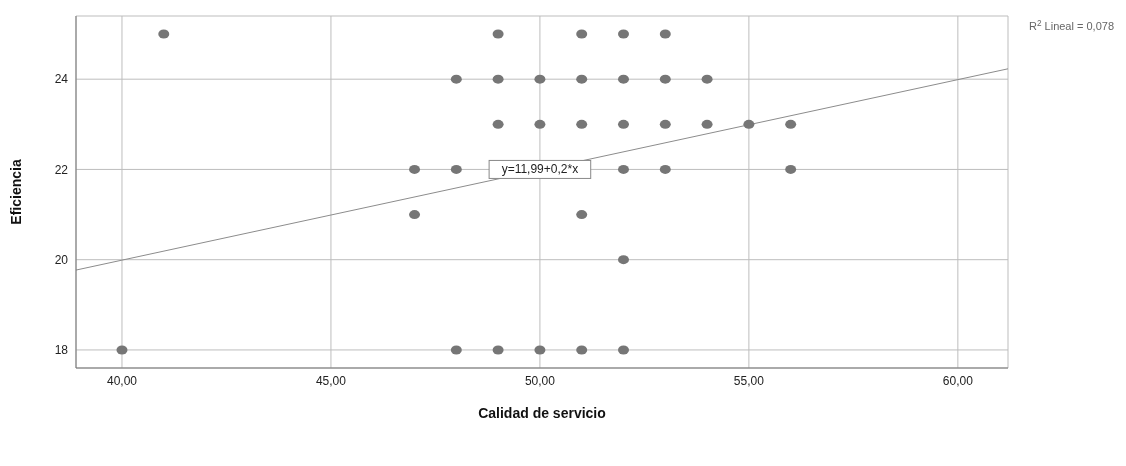 Image resolution: width=1126 pixels, height=466 pixels. What do you see at coordinates (61, 350) in the screenshot?
I see `y-tick-label: 18` at bounding box center [61, 350].